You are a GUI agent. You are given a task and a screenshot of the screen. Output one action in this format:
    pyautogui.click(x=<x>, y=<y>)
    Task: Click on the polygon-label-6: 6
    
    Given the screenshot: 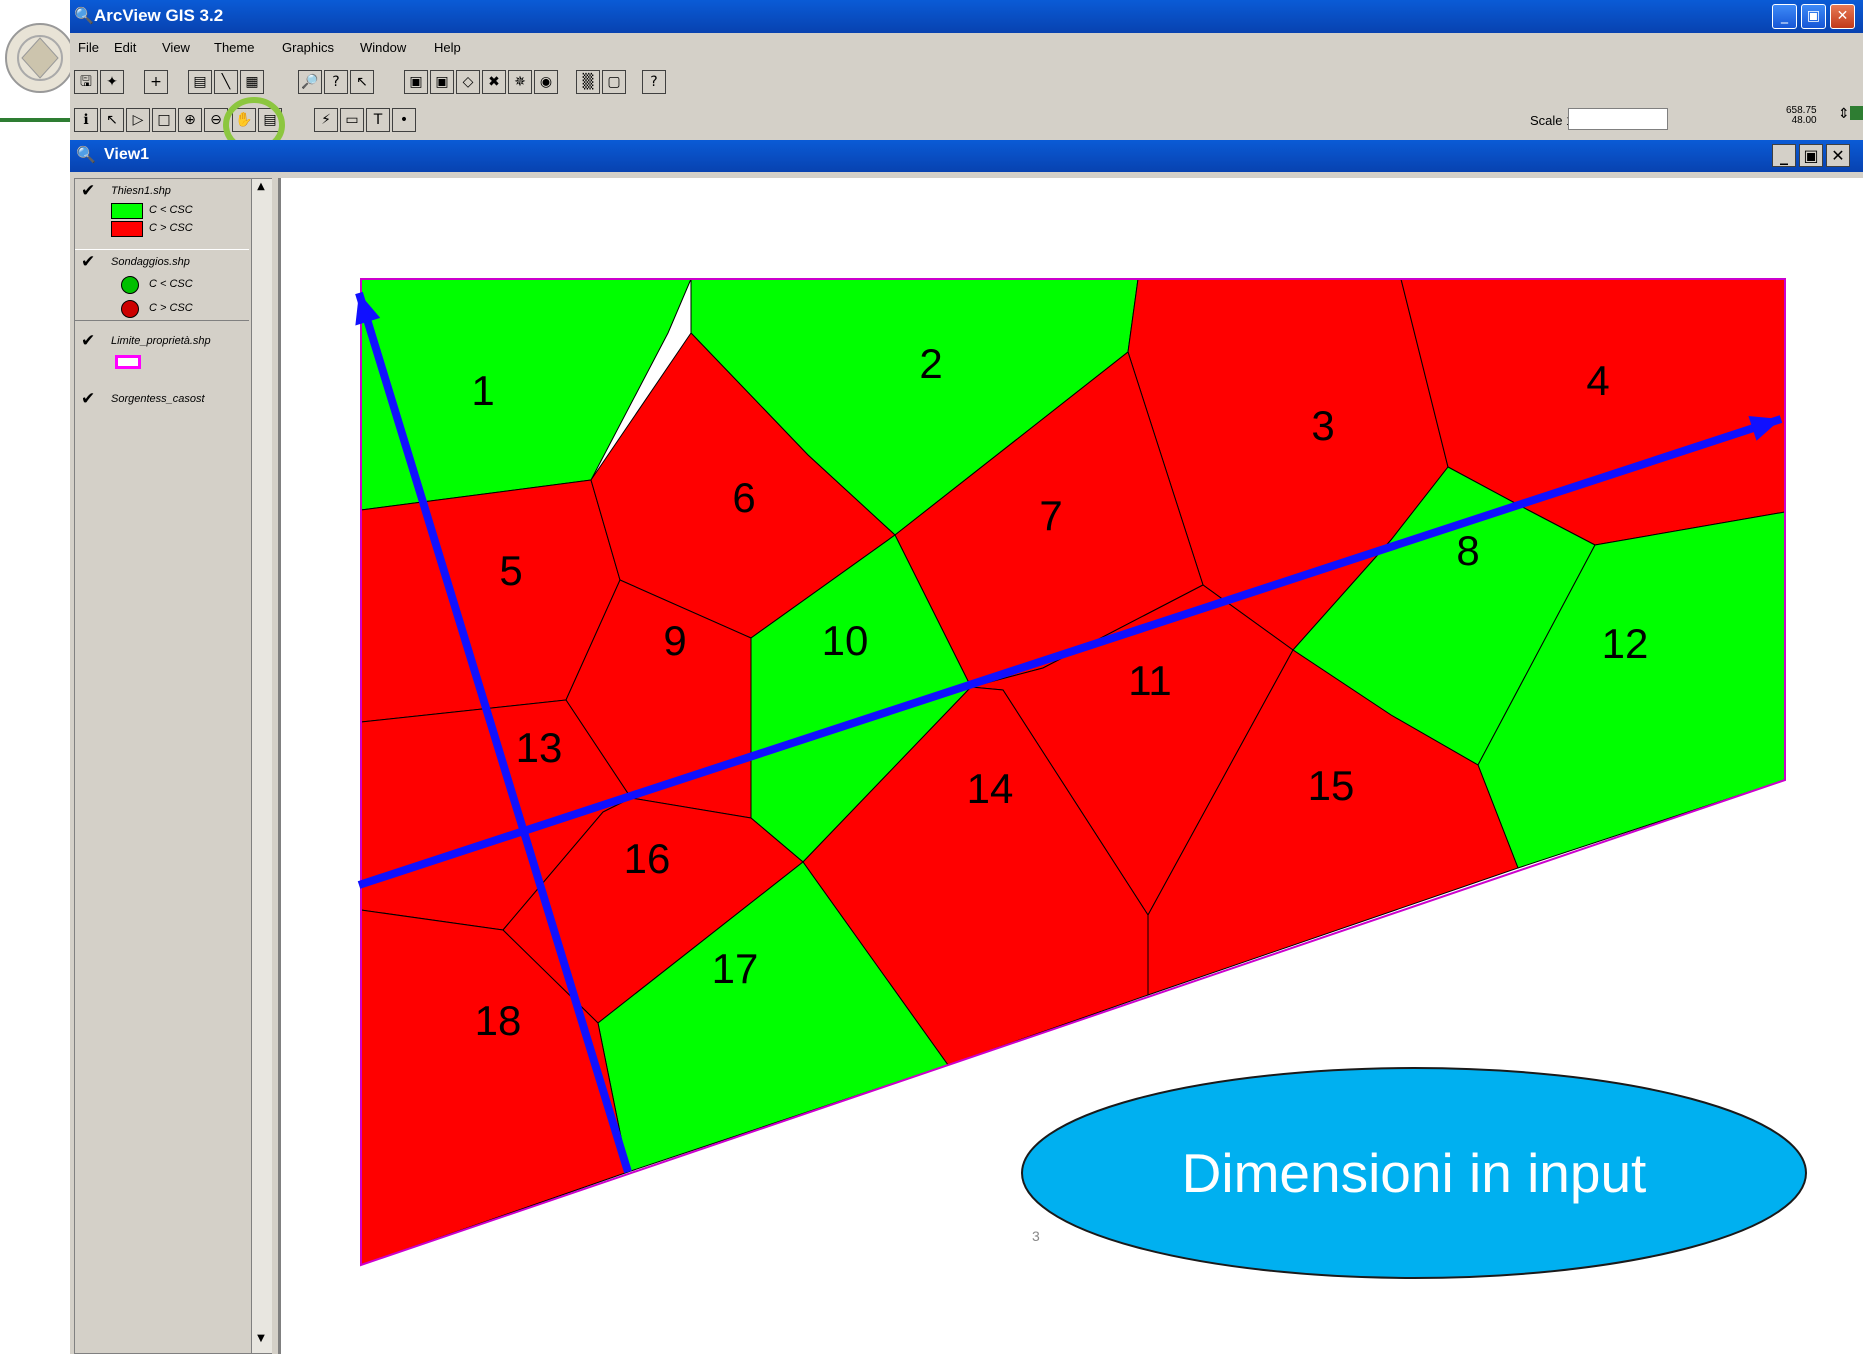 What is the action you would take?
    pyautogui.click(x=743, y=497)
    